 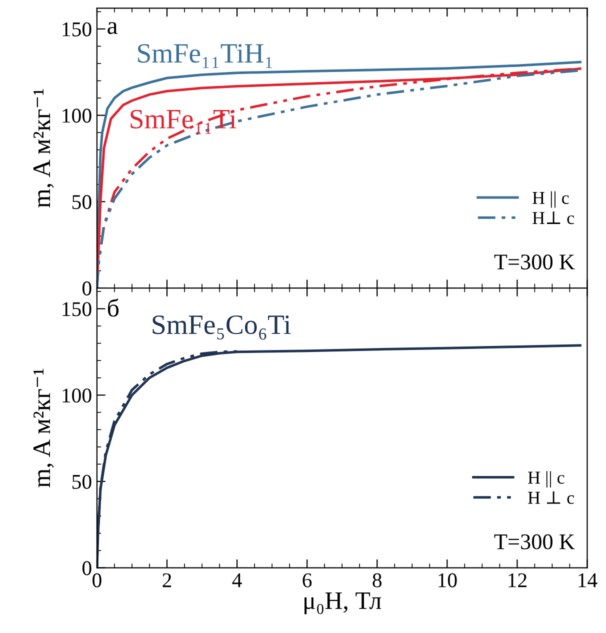 What do you see at coordinates (113, 28) in the screenshot?
I see `annotation: a` at bounding box center [113, 28].